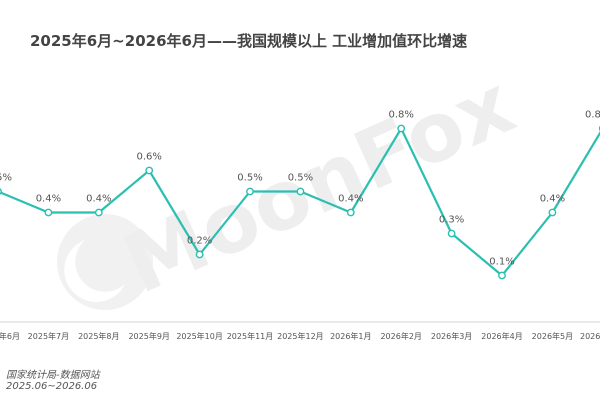 The image size is (600, 400). What do you see at coordinates (53, 375) in the screenshot?
I see `source-note: 国家统计局-数据网站` at bounding box center [53, 375].